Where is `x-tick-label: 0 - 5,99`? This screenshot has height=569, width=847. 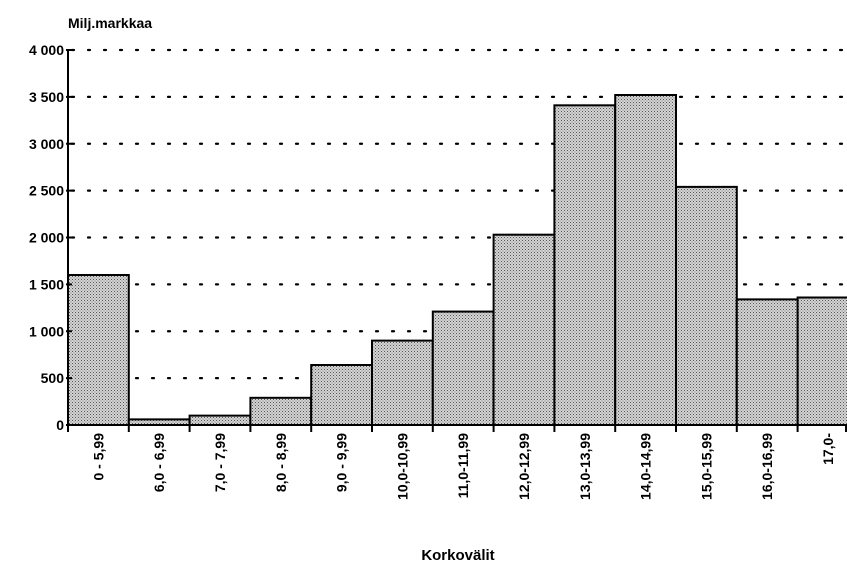
x-tick-label: 0 - 5,99 is located at coordinates (98, 457).